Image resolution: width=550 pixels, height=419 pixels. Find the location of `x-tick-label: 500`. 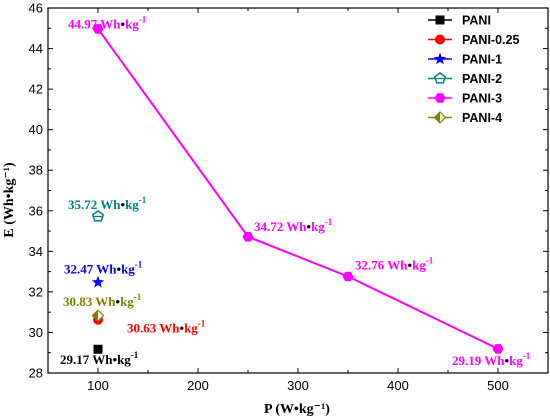

x-tick-label: 500 is located at coordinates (498, 385).